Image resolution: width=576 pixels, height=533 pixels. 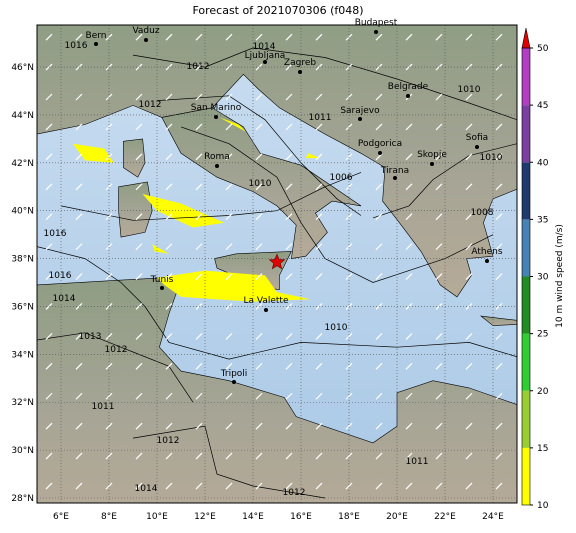 What do you see at coordinates (22, 403) in the screenshot?
I see `y-tick-label: 32°N` at bounding box center [22, 403].